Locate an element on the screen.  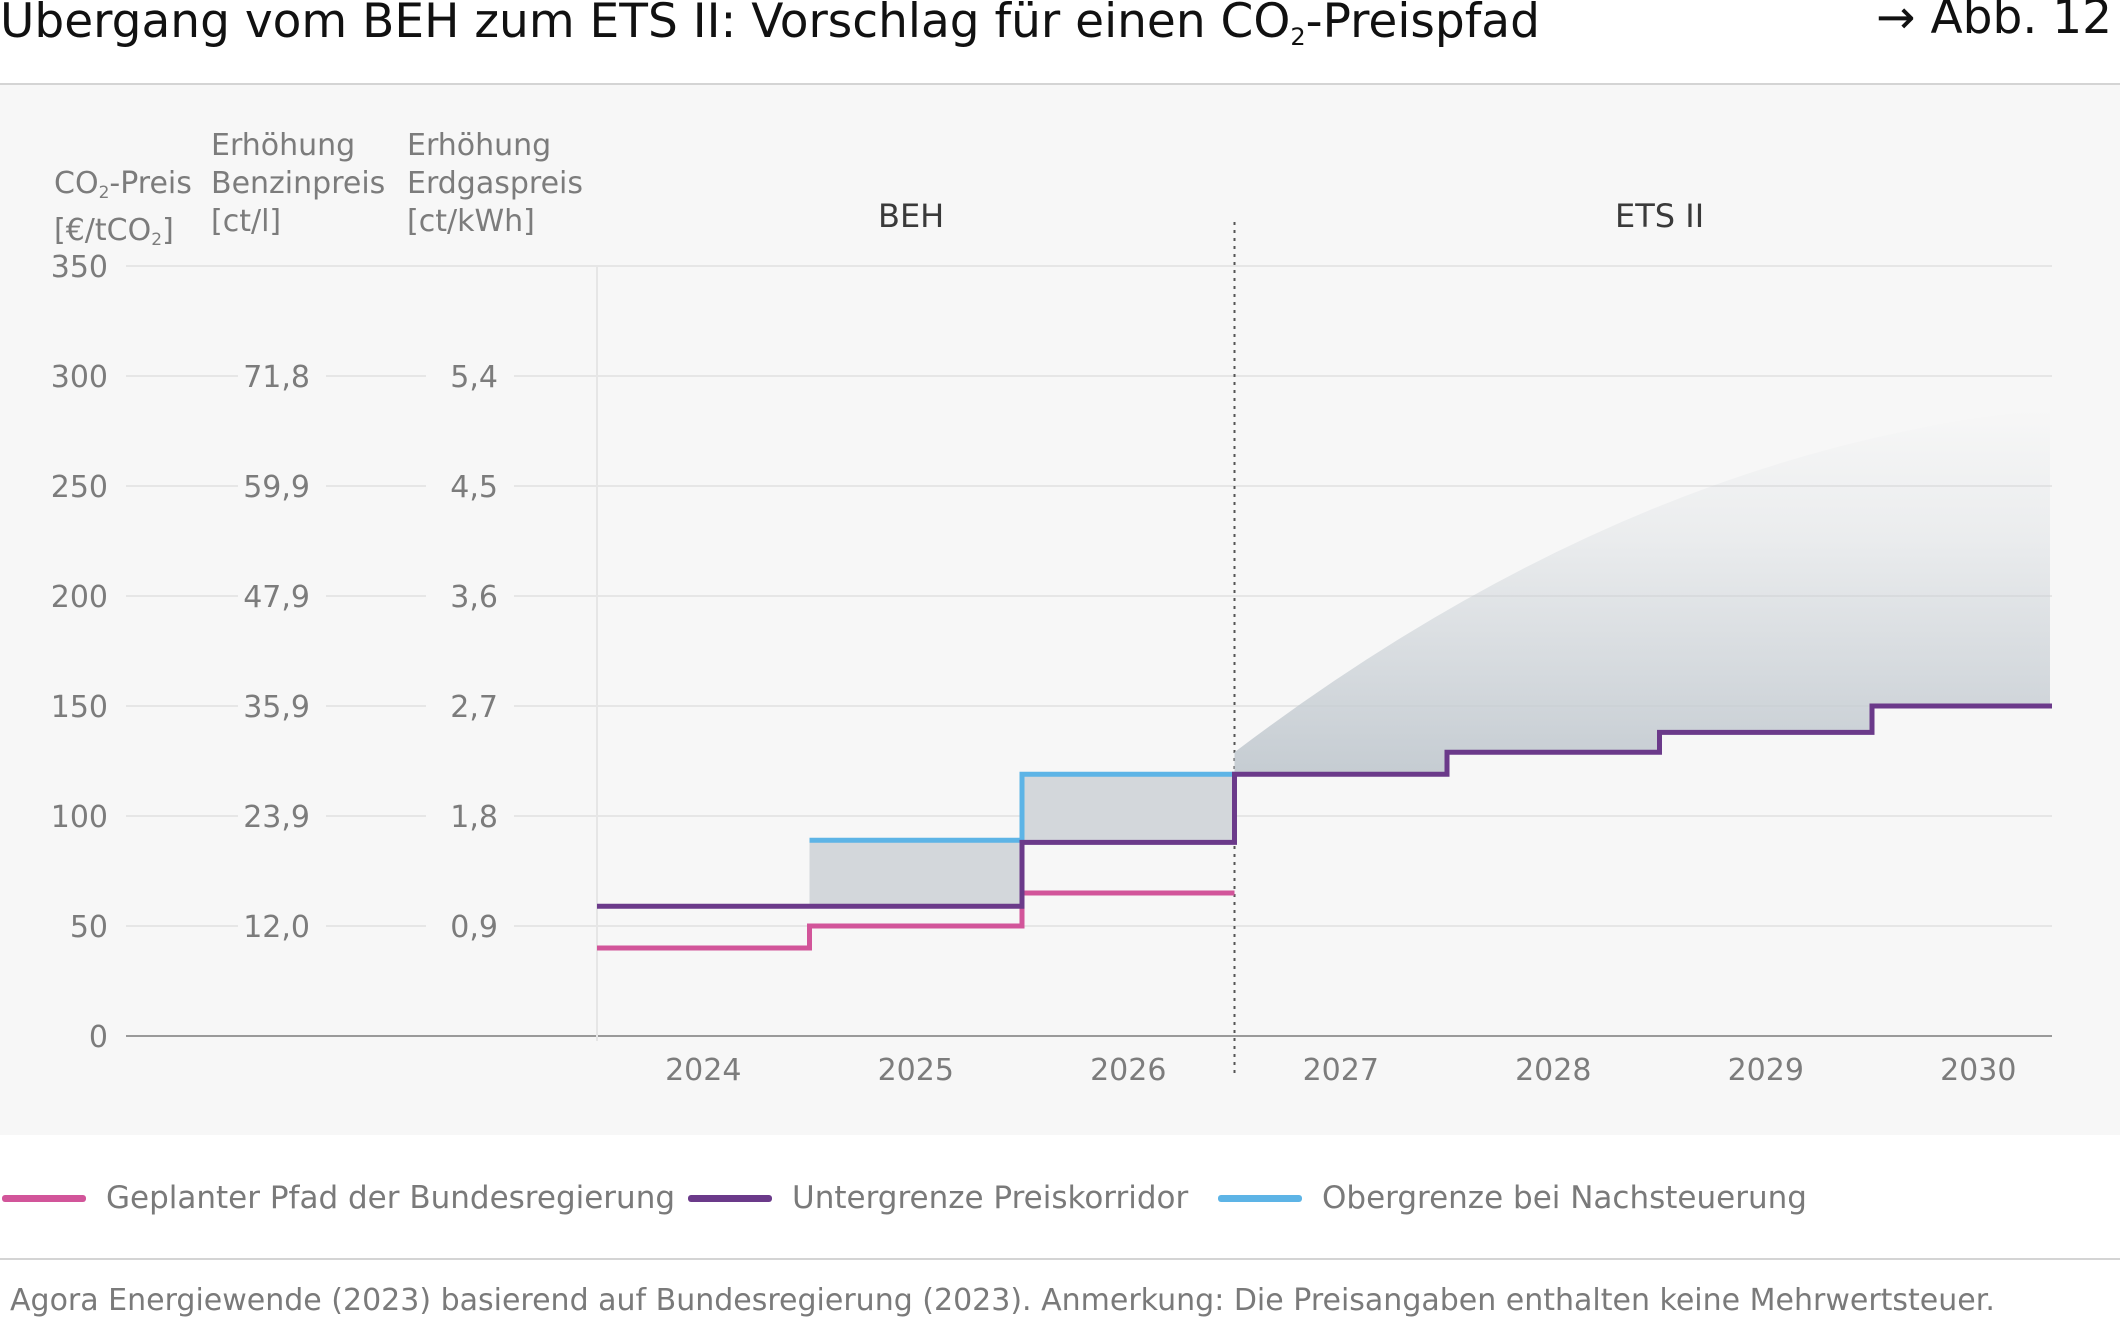
top-divider is located at coordinates (1060, 84).